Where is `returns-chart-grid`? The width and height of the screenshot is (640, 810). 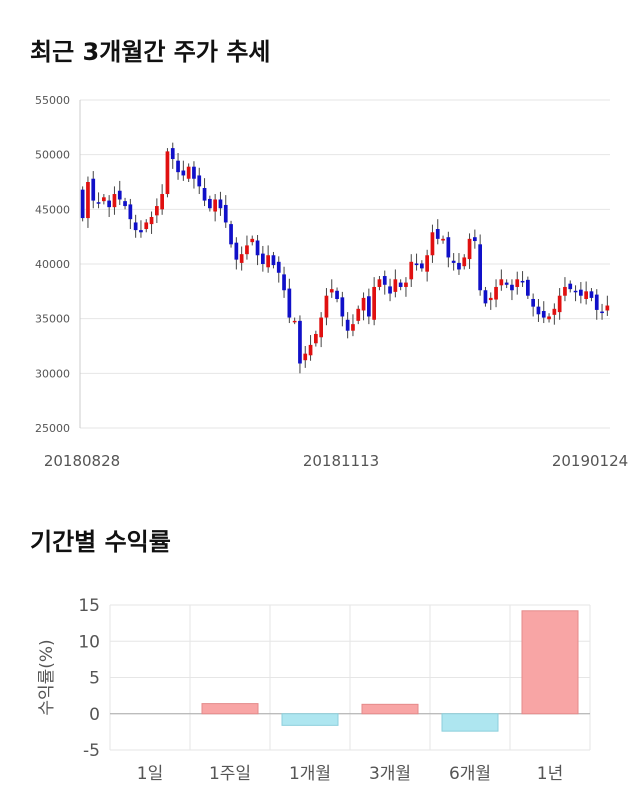
returns-chart-grid is located at coordinates (350, 677).